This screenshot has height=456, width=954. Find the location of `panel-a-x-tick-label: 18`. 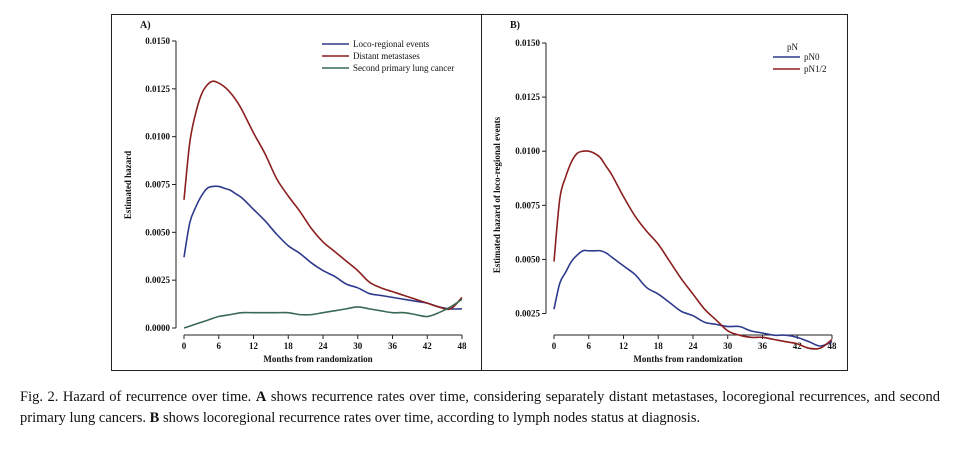

panel-a-x-tick-label: 18 is located at coordinates (289, 346).